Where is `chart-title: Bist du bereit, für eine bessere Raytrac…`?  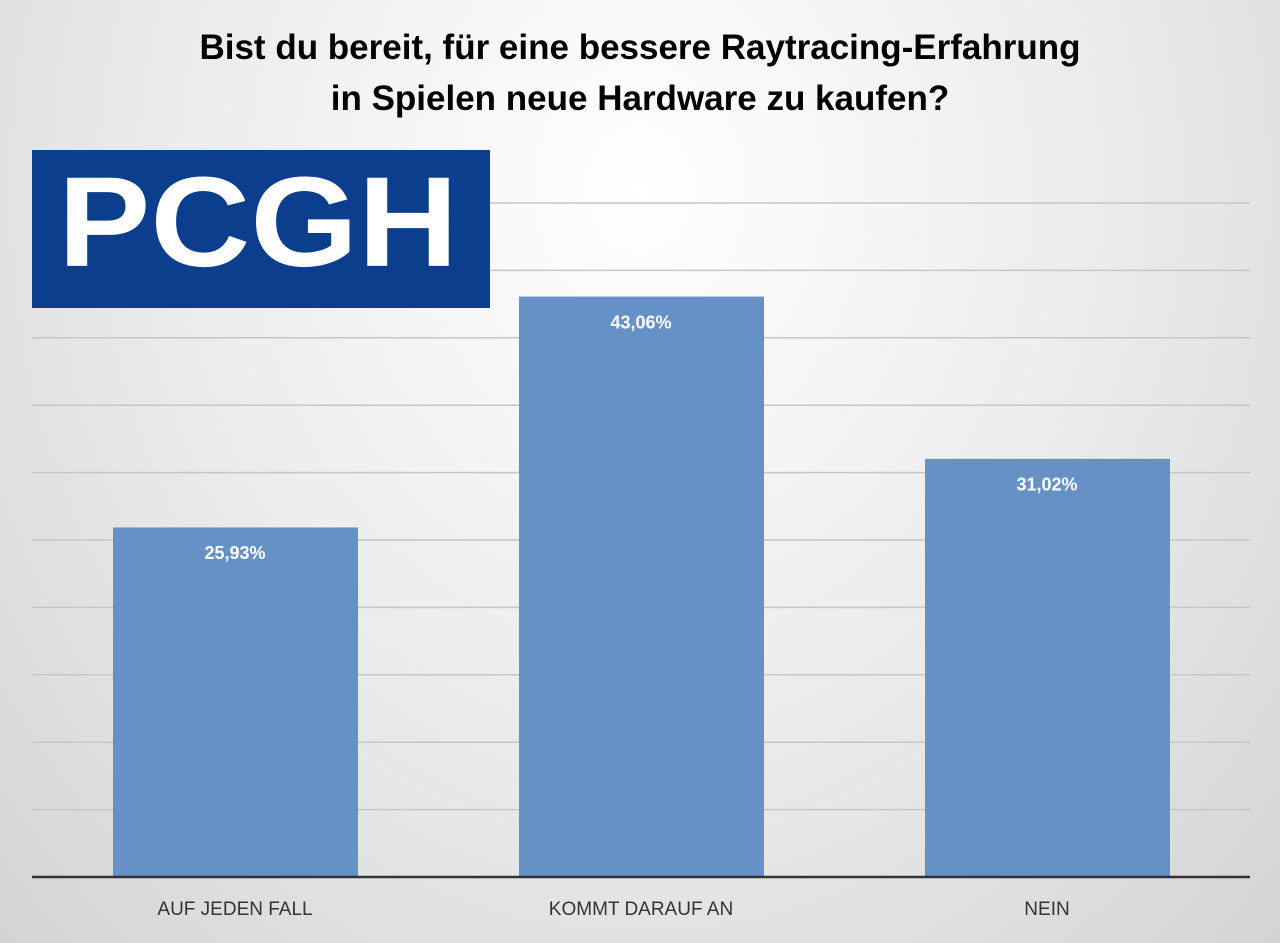
chart-title: Bist du bereit, für eine bessere Raytrac… is located at coordinates (640, 73).